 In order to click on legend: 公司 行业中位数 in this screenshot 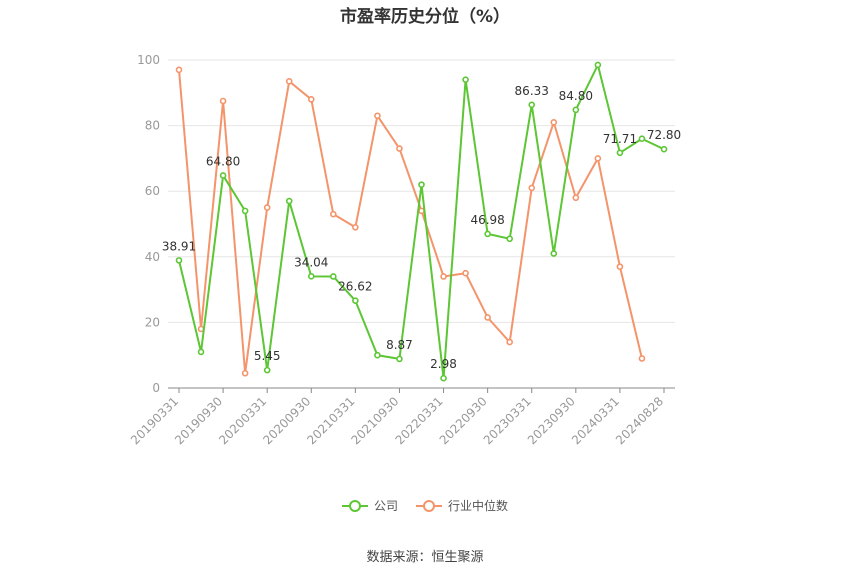, I will do `click(425, 505)`.